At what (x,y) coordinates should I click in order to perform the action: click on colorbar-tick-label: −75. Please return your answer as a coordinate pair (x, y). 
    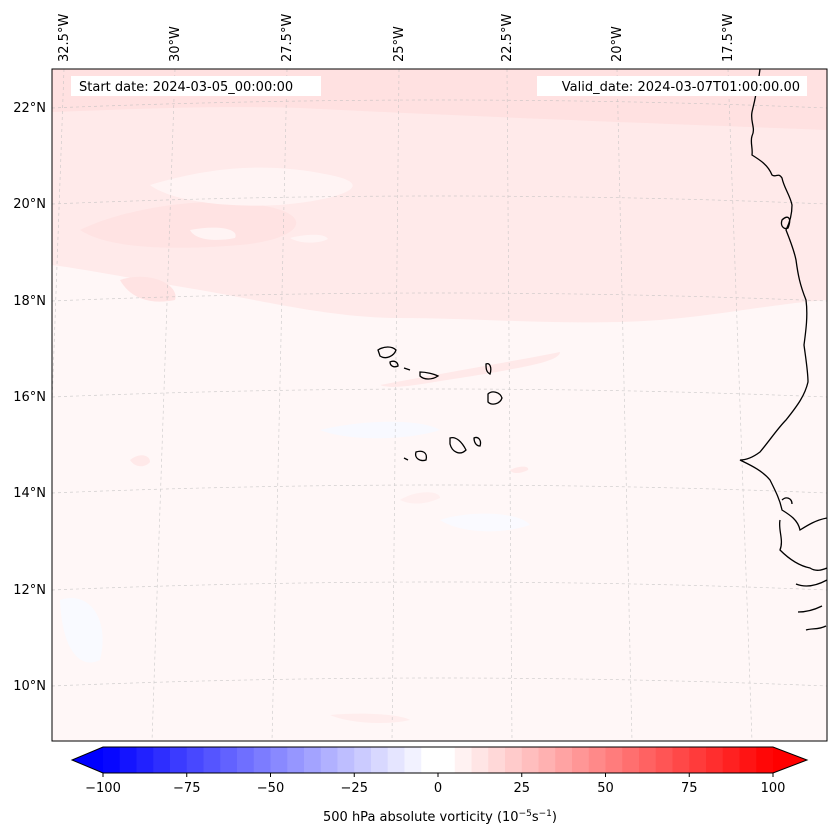
    Looking at the image, I should click on (186, 788).